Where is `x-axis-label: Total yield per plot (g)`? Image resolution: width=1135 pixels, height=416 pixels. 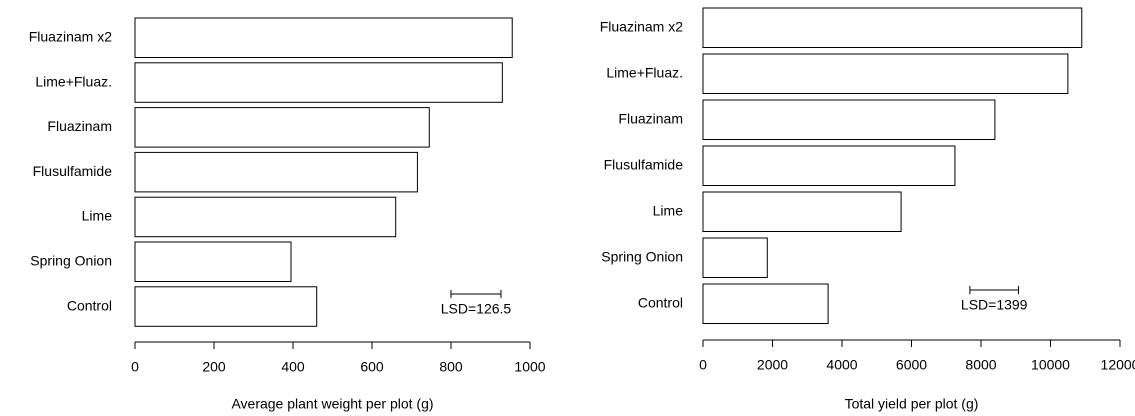
x-axis-label: Total yield per plot (g) is located at coordinates (912, 404).